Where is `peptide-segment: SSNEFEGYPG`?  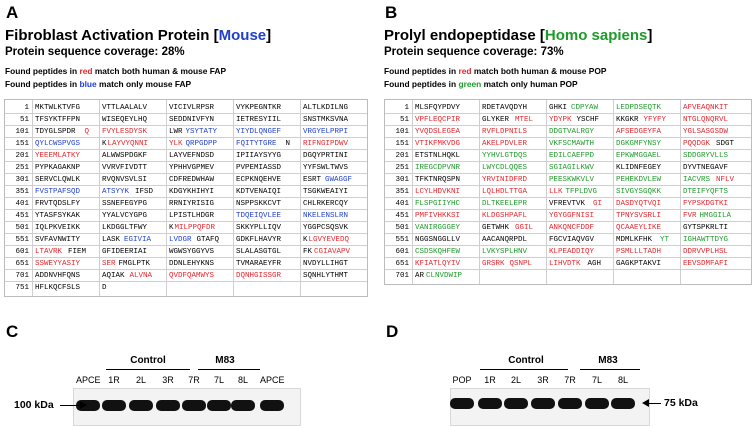 peptide-segment: SSNEFEGYPG is located at coordinates (125, 204).